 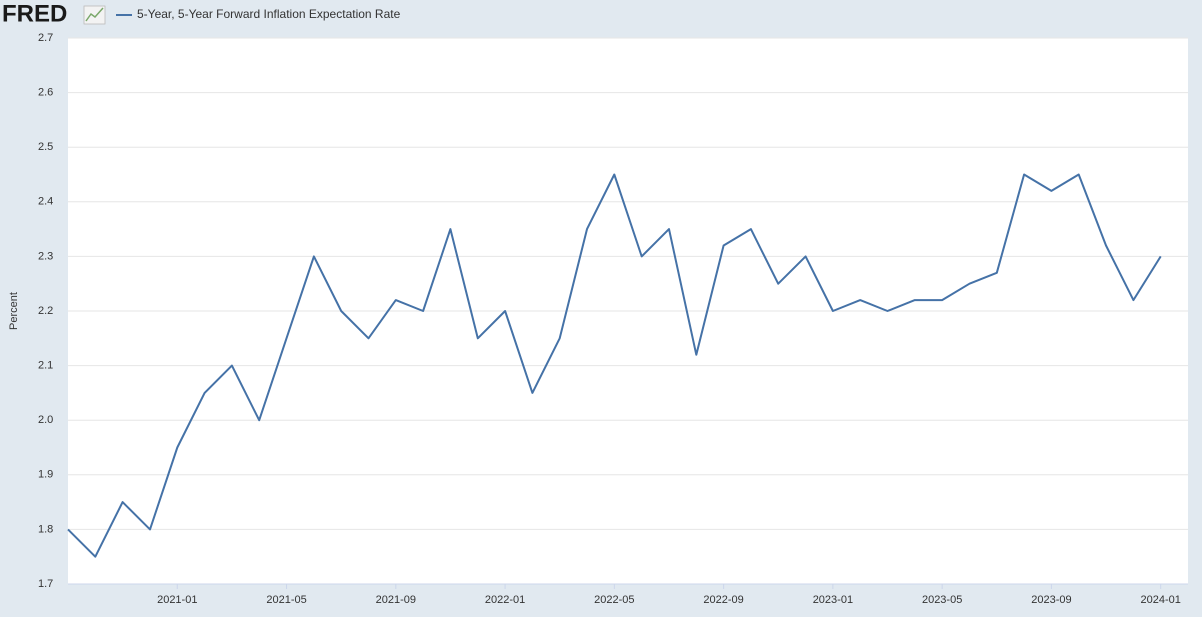 What do you see at coordinates (723, 600) in the screenshot?
I see `x-tick-label: 2022-09` at bounding box center [723, 600].